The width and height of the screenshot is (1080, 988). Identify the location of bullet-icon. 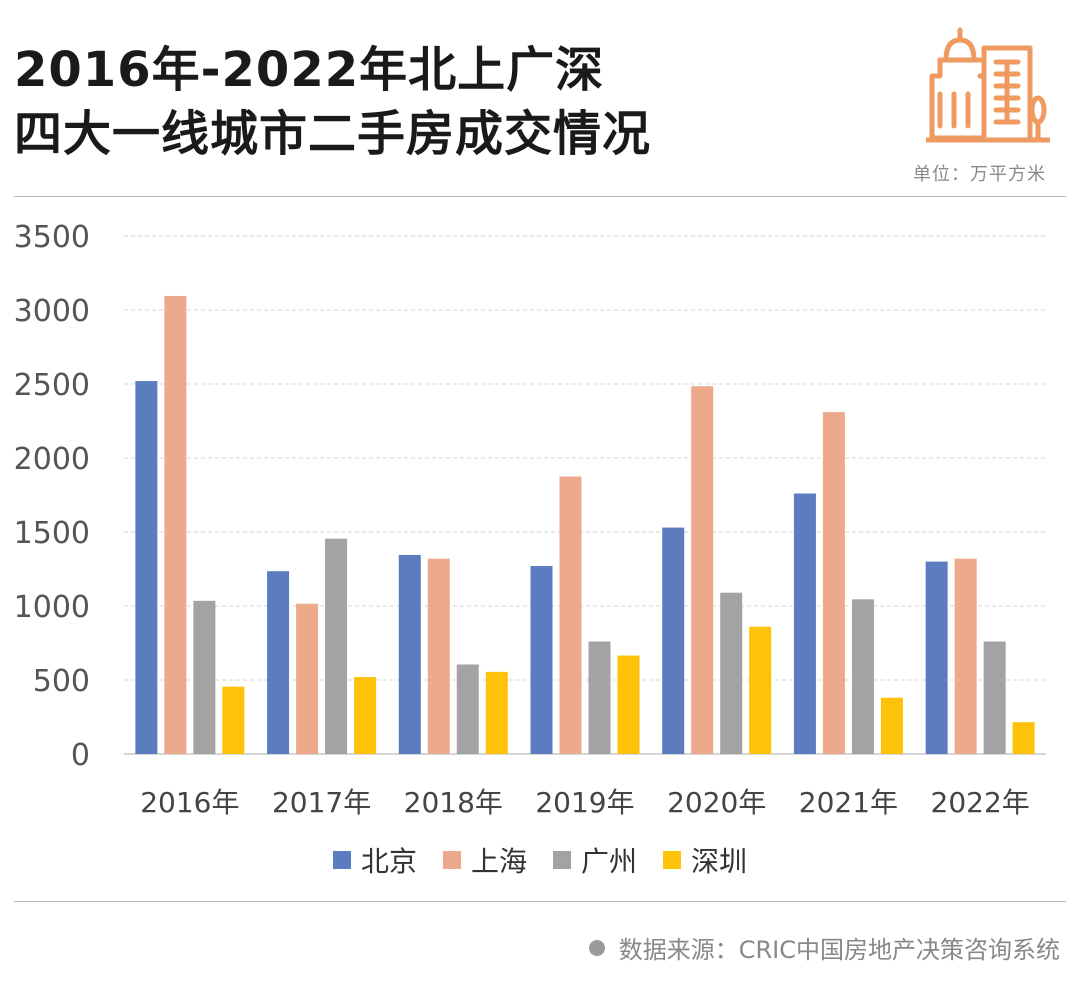
(596, 947).